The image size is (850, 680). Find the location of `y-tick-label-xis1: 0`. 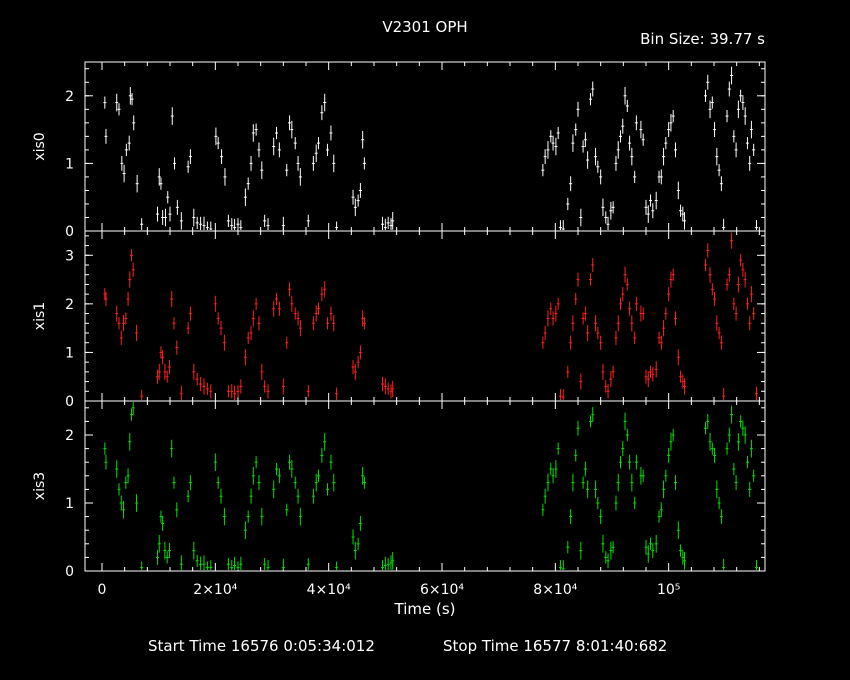

y-tick-label-xis1: 0 is located at coordinates (69, 402).